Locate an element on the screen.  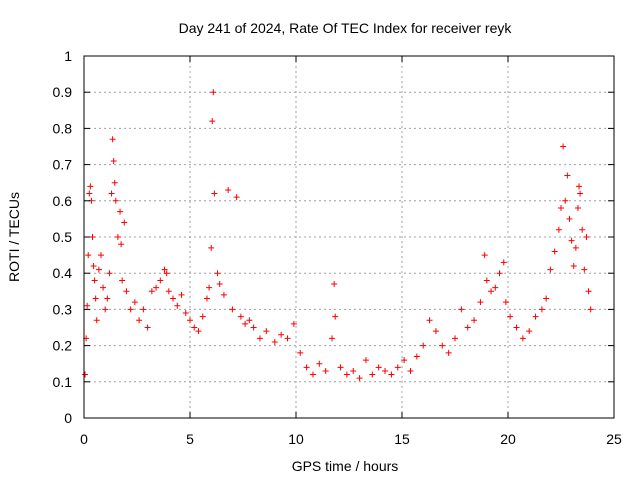
y-tick-label: 0.4 is located at coordinates (63, 273).